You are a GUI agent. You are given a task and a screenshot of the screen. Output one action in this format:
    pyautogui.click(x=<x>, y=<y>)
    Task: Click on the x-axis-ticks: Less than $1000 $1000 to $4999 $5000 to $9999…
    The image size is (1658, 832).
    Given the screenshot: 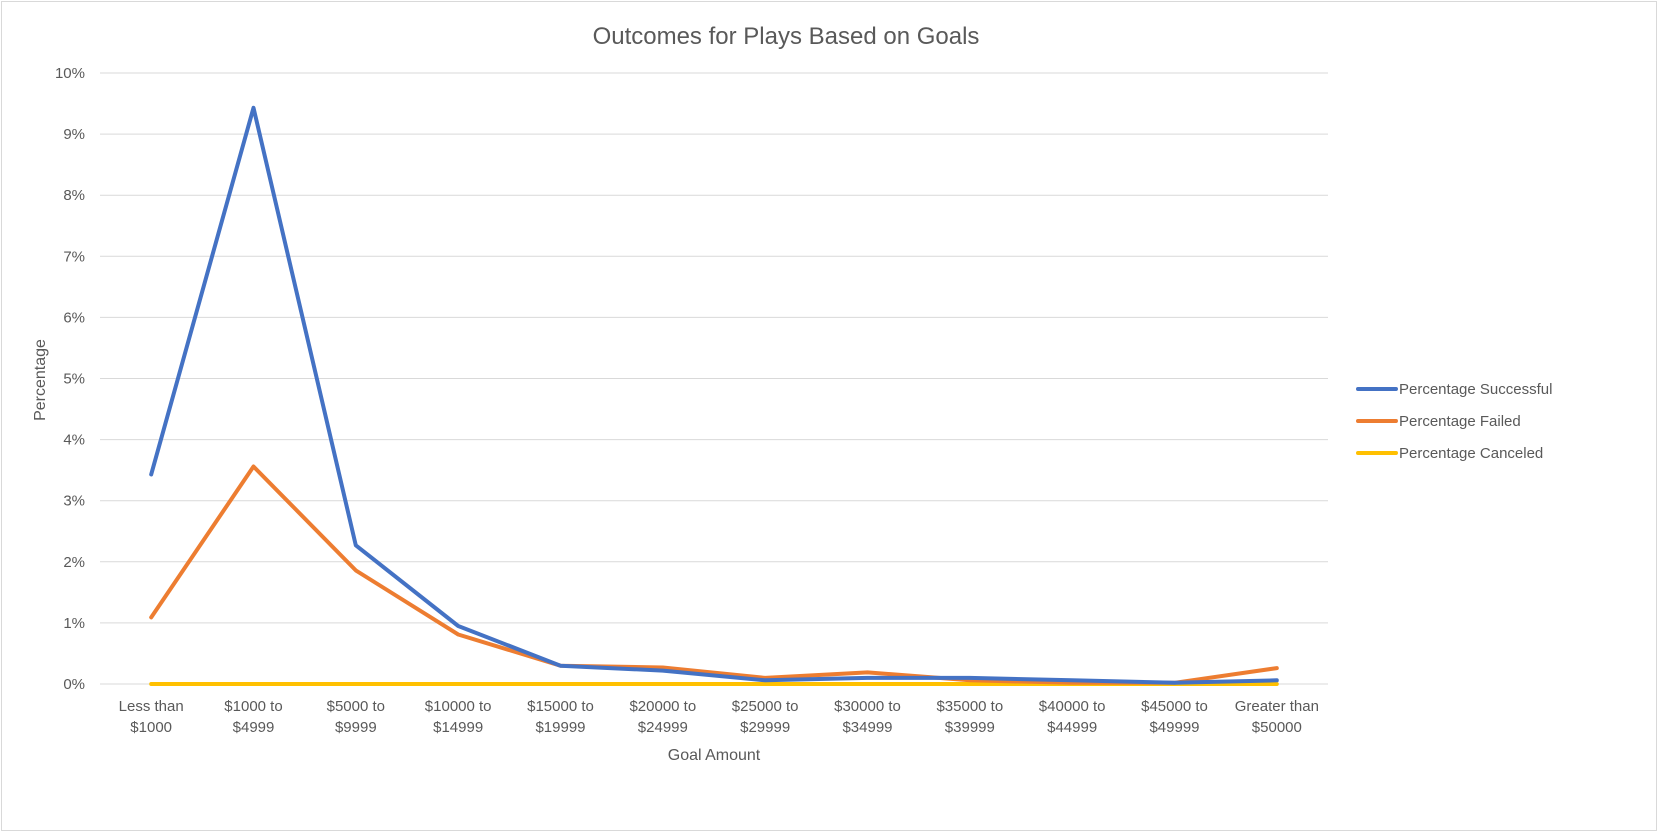 What is the action you would take?
    pyautogui.click(x=719, y=717)
    